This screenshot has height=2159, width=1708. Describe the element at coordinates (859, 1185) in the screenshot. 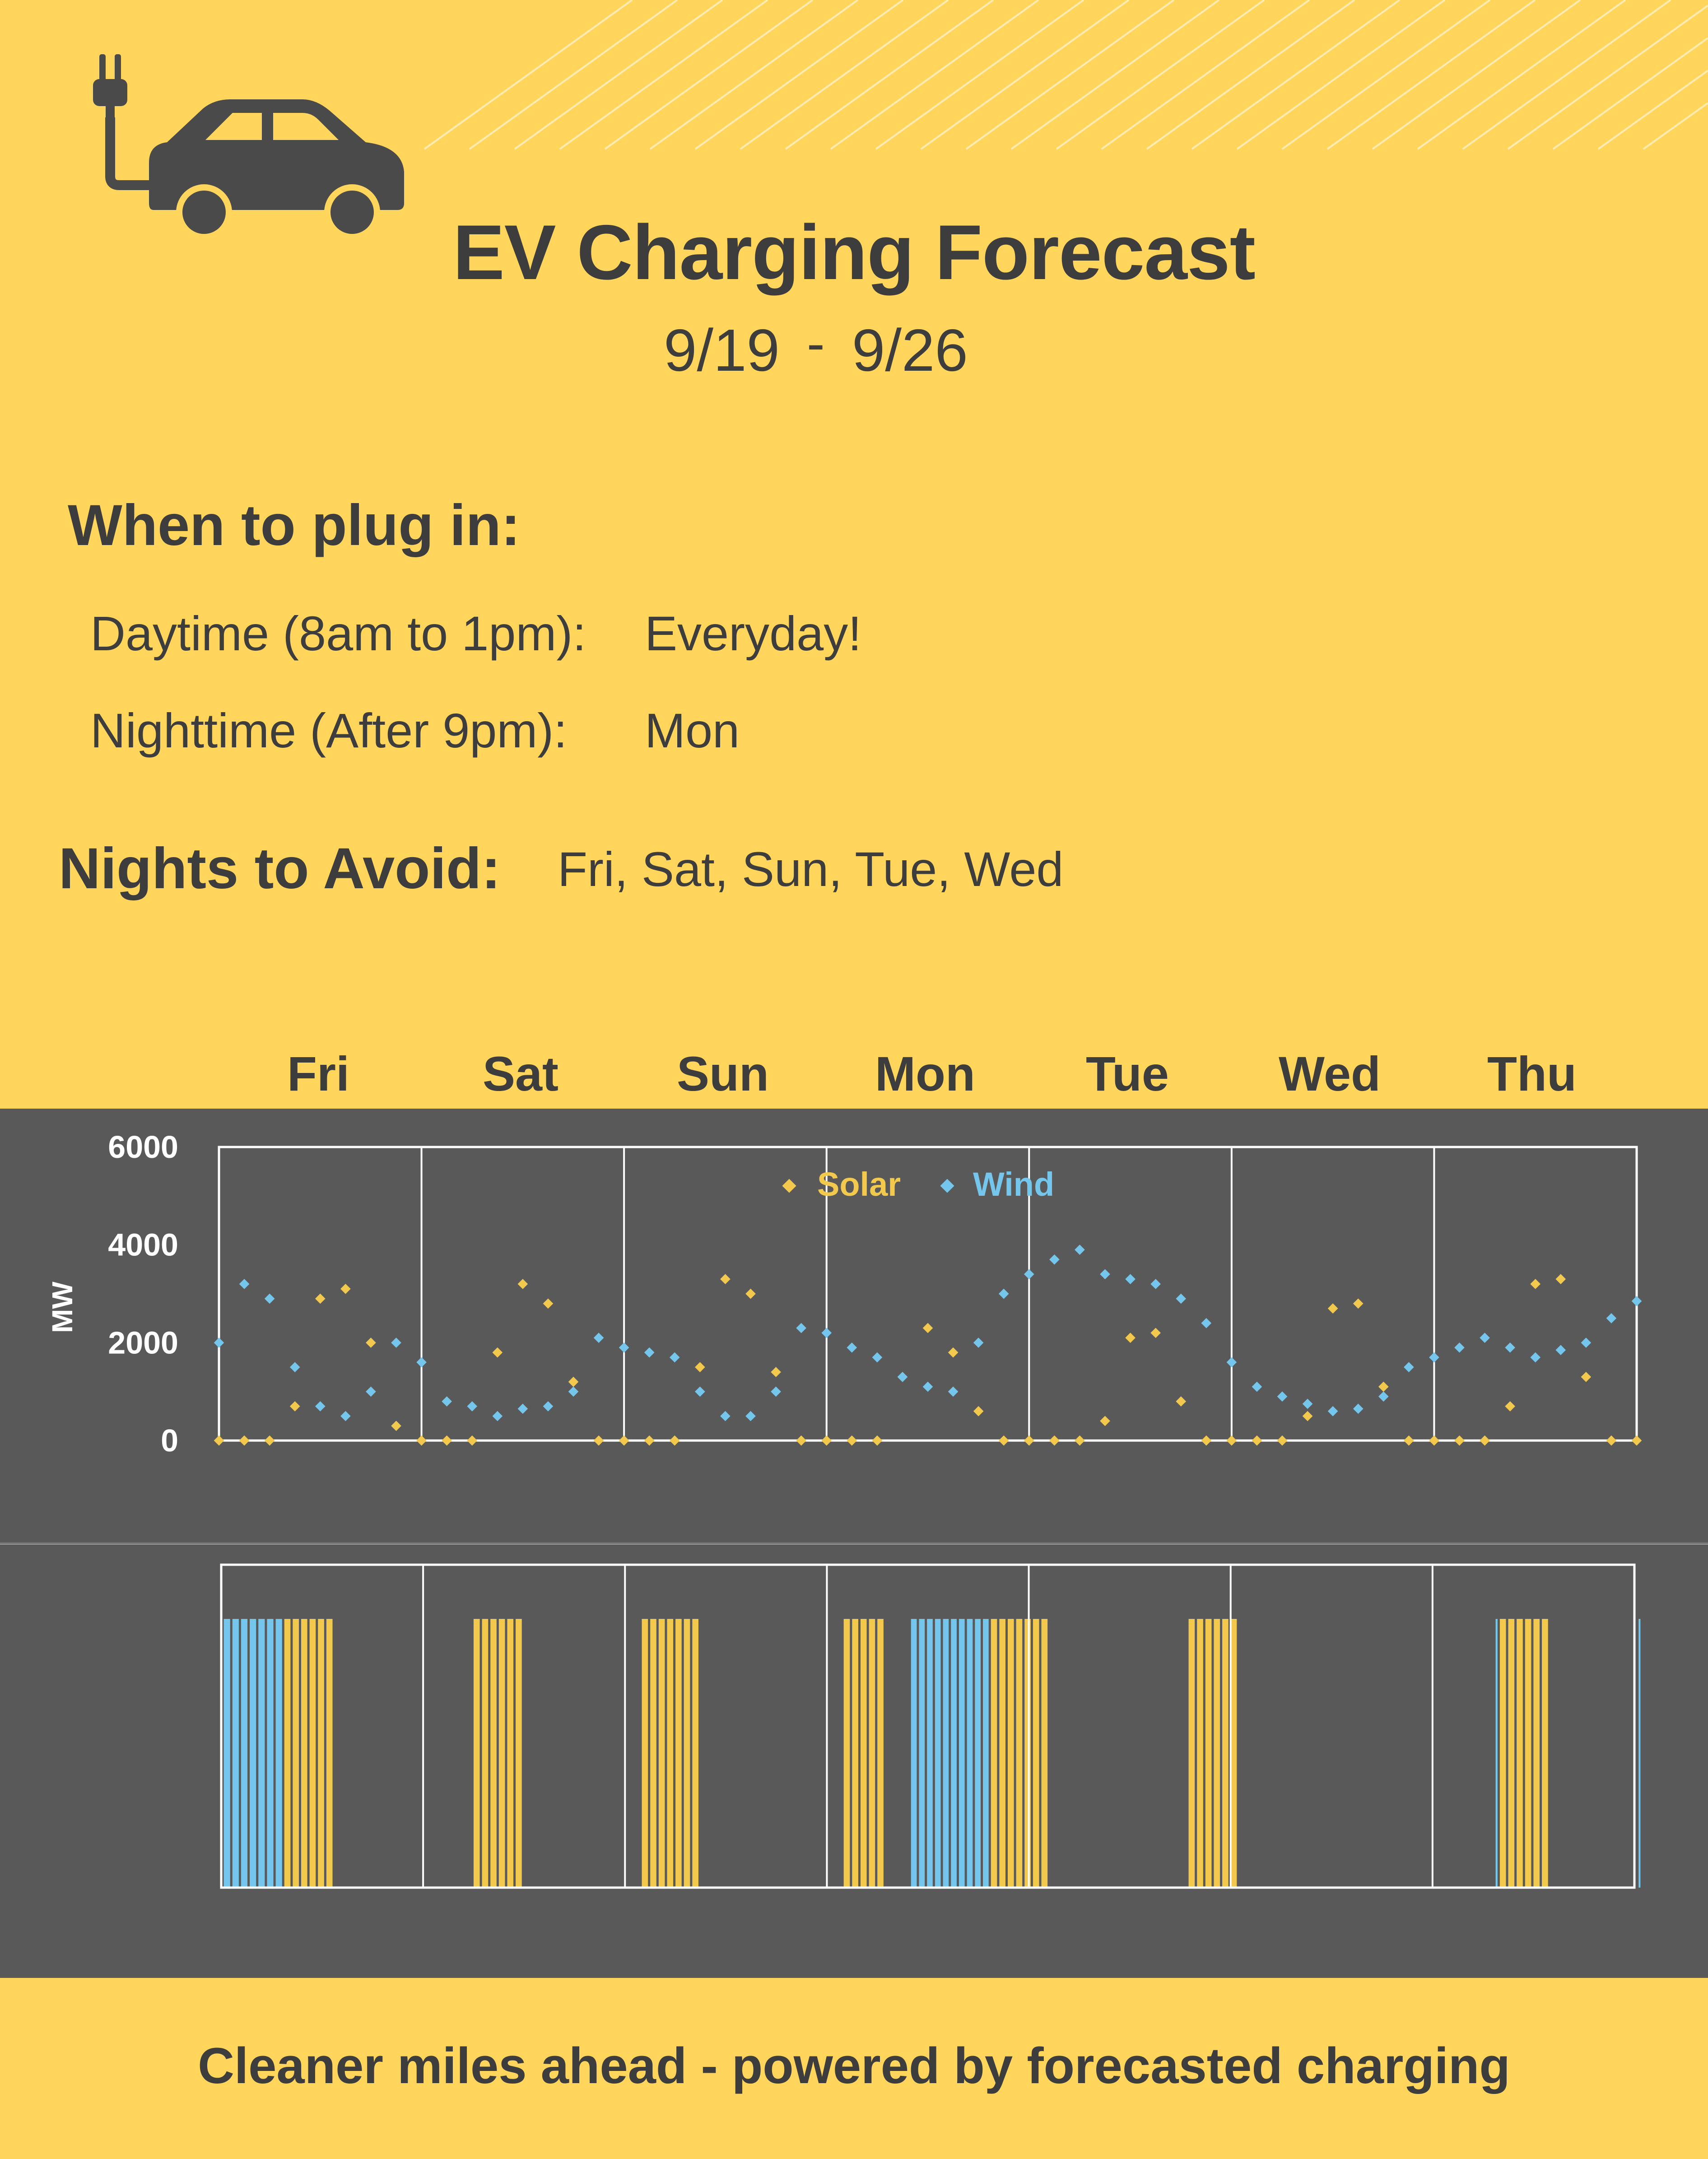

I see `legend-solar-label: Solar` at that location.